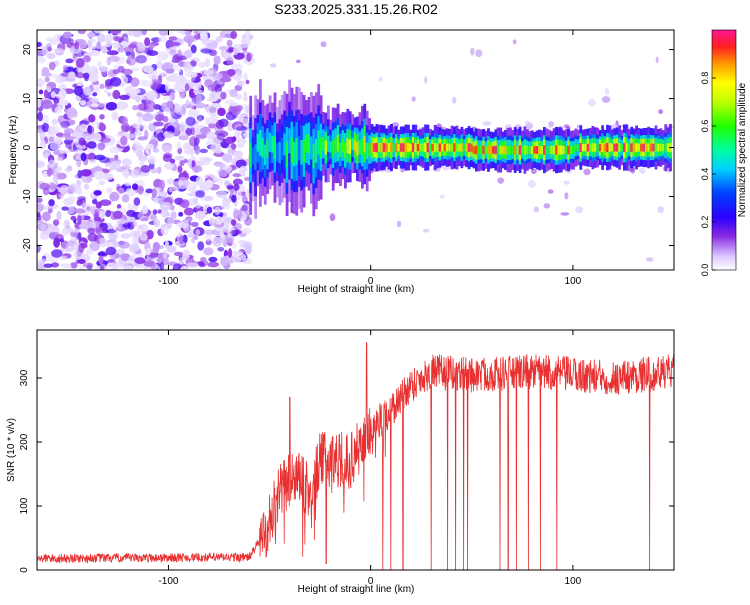  I want to click on y-tick-label: -10, so click(27, 196).